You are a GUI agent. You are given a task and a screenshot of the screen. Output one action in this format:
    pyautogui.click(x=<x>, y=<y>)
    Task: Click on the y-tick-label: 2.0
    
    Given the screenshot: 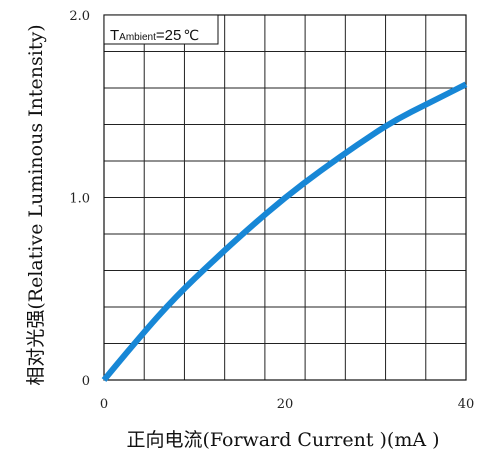 What is the action you would take?
    pyautogui.click(x=79, y=16)
    